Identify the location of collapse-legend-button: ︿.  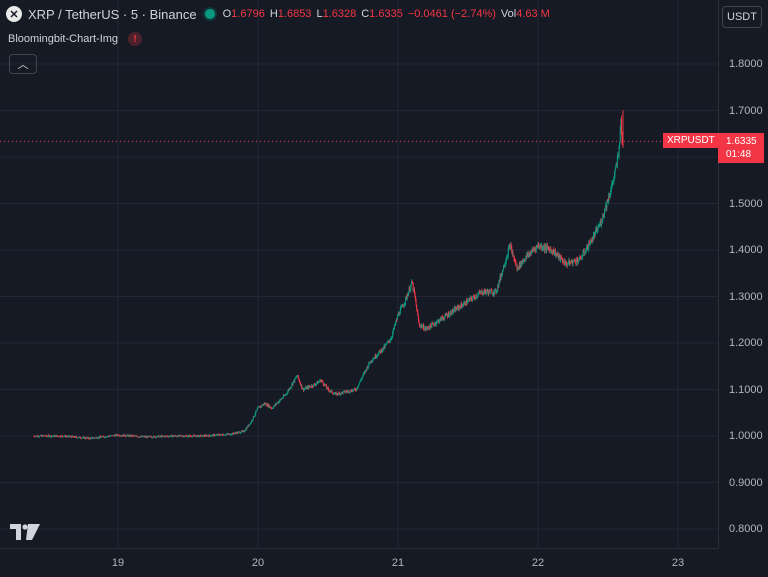
(23, 64).